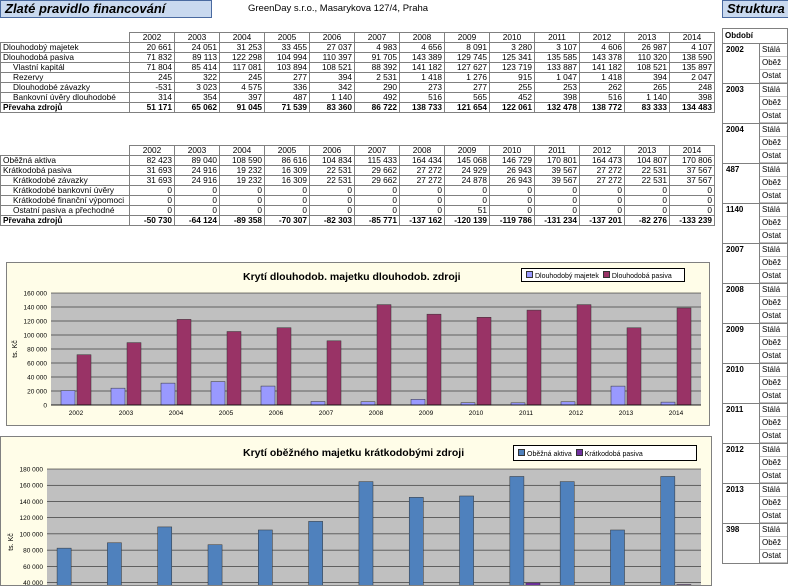 This screenshot has width=788, height=586. What do you see at coordinates (332, 220) in the screenshot?
I see `cell-value: -82 303` at bounding box center [332, 220].